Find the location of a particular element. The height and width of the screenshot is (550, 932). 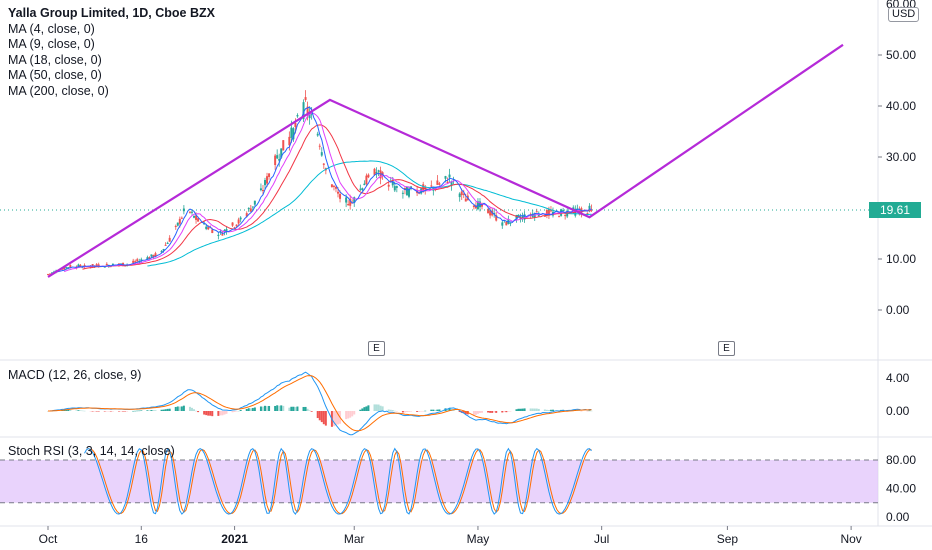

macd-tick-label: 4.00 is located at coordinates (898, 378).